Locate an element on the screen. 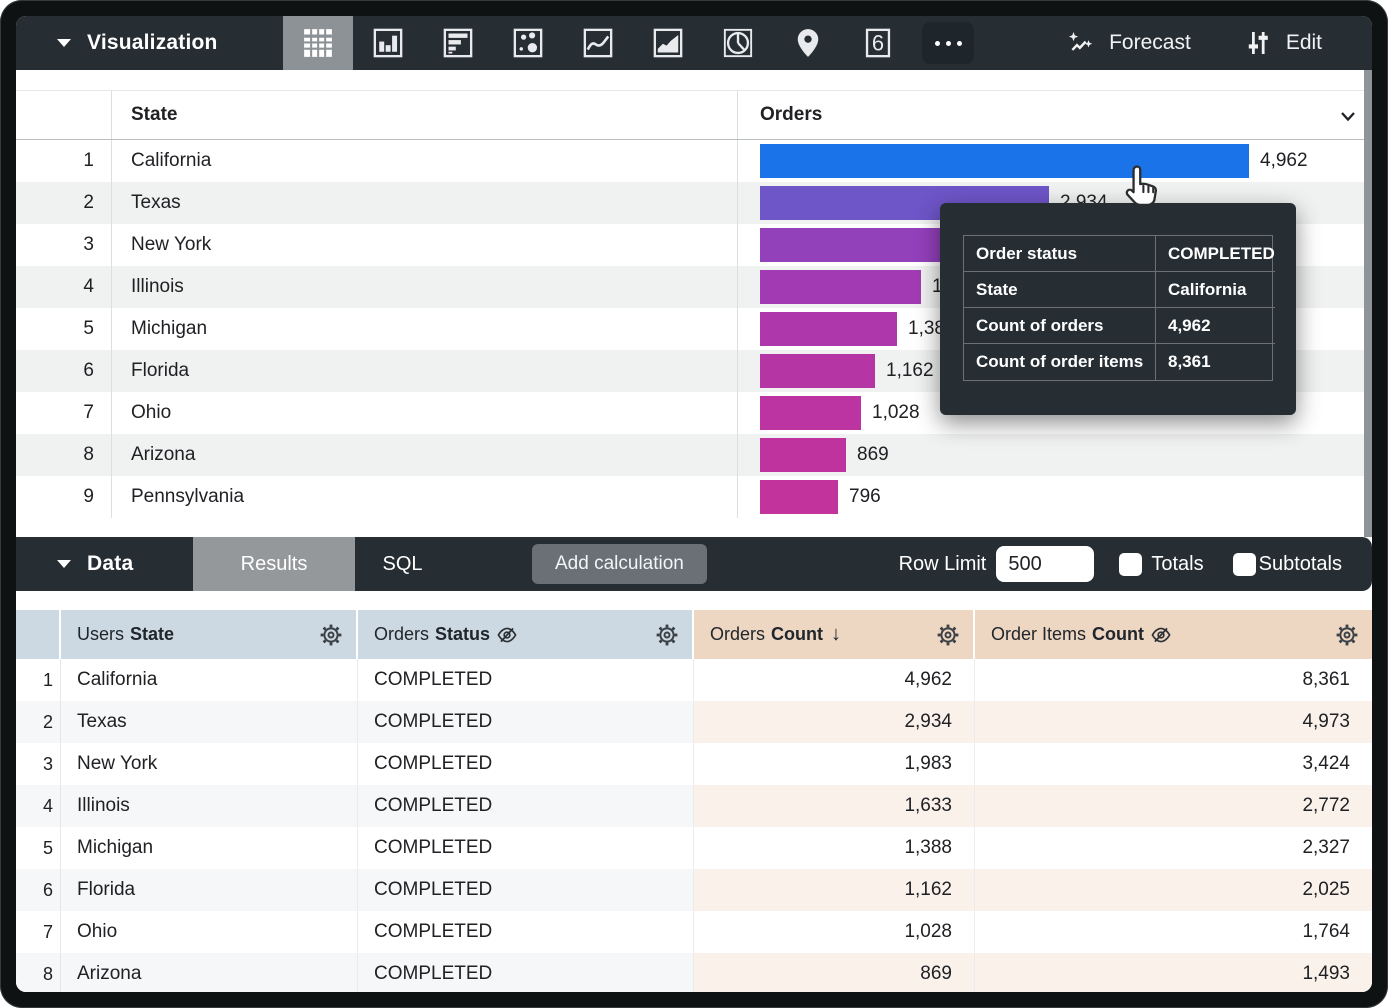 This screenshot has height=1008, width=1388. forecast-label: Forecast is located at coordinates (1150, 42).